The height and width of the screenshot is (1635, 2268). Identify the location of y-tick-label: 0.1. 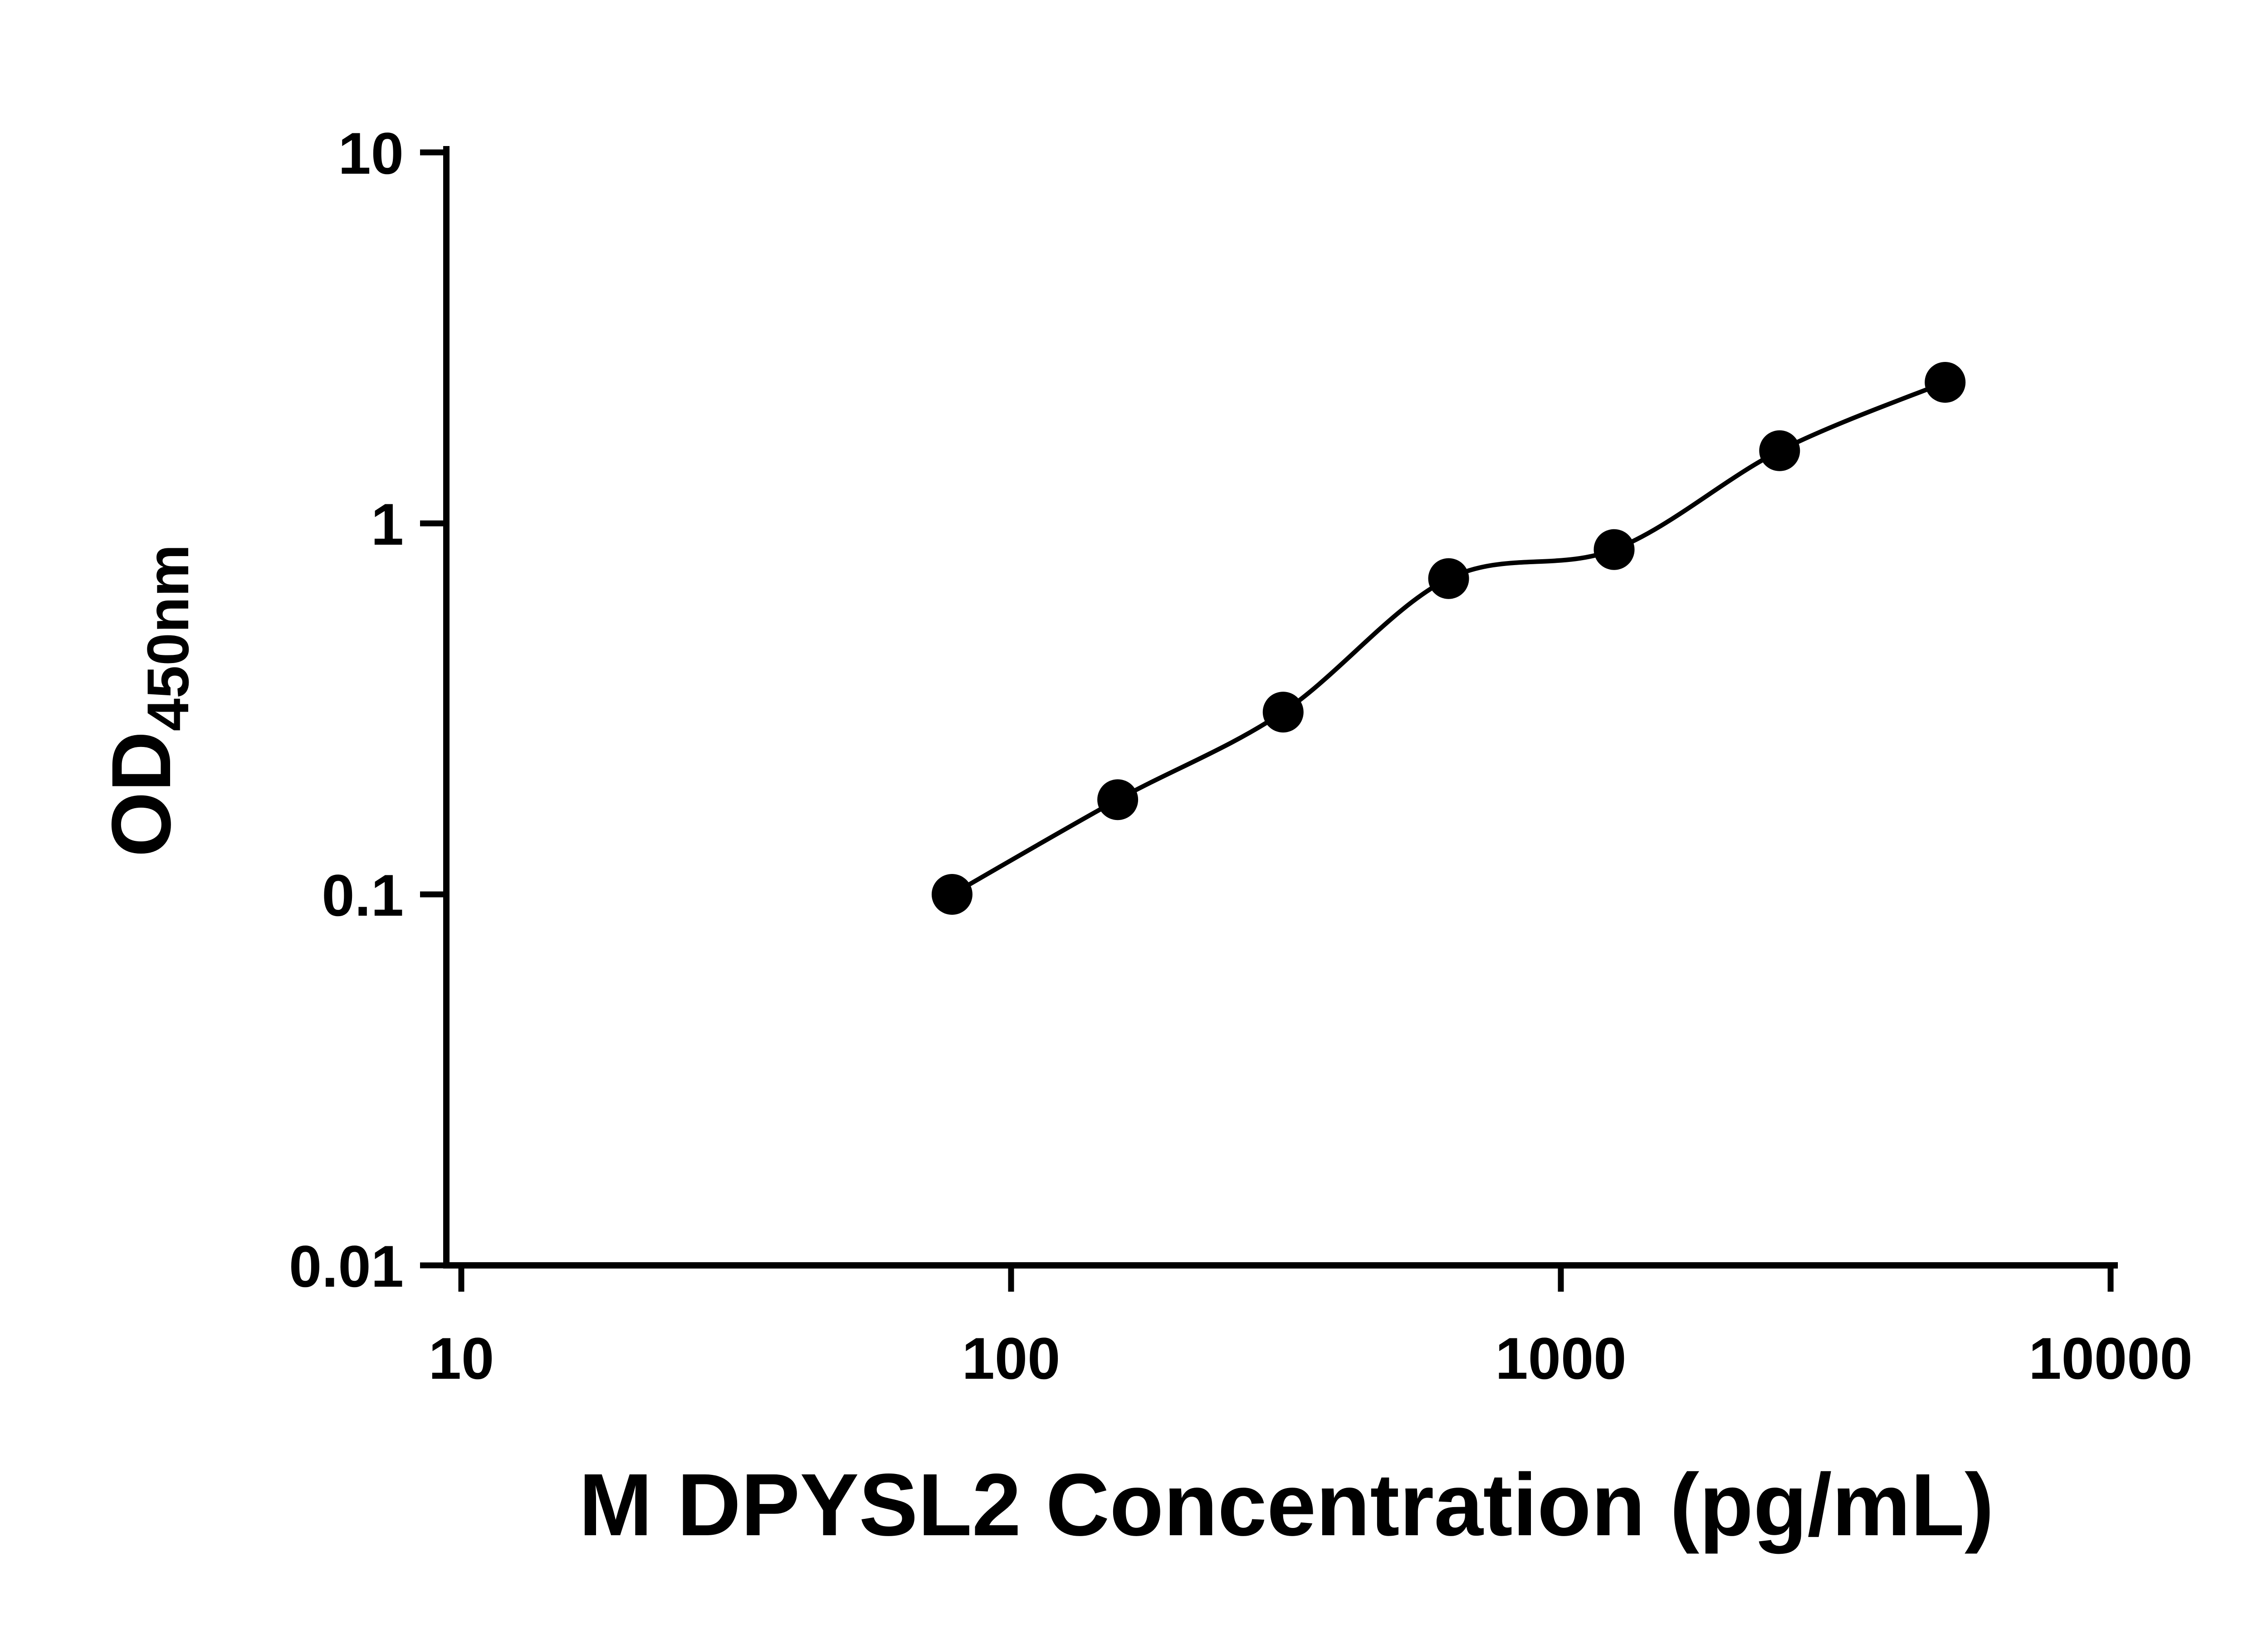
(363, 895).